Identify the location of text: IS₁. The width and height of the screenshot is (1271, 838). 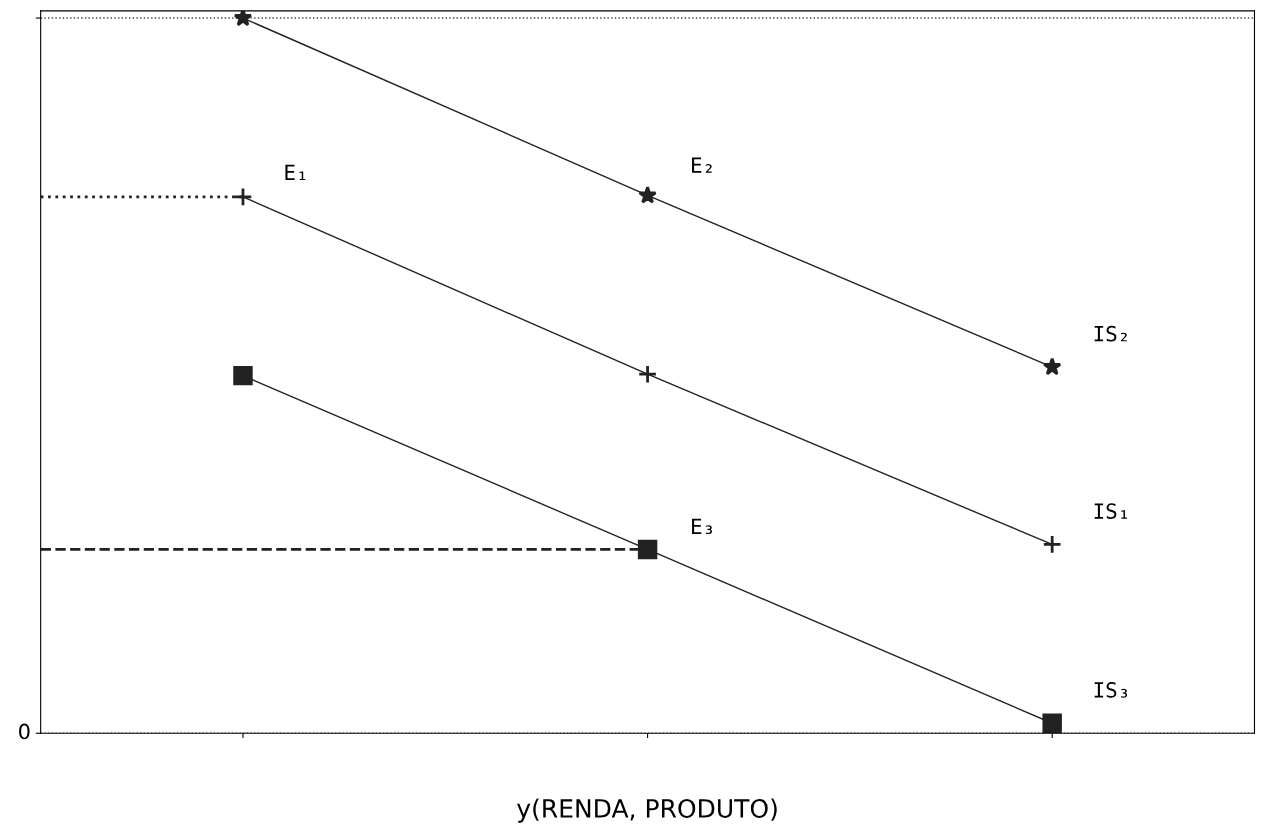
(1111, 511).